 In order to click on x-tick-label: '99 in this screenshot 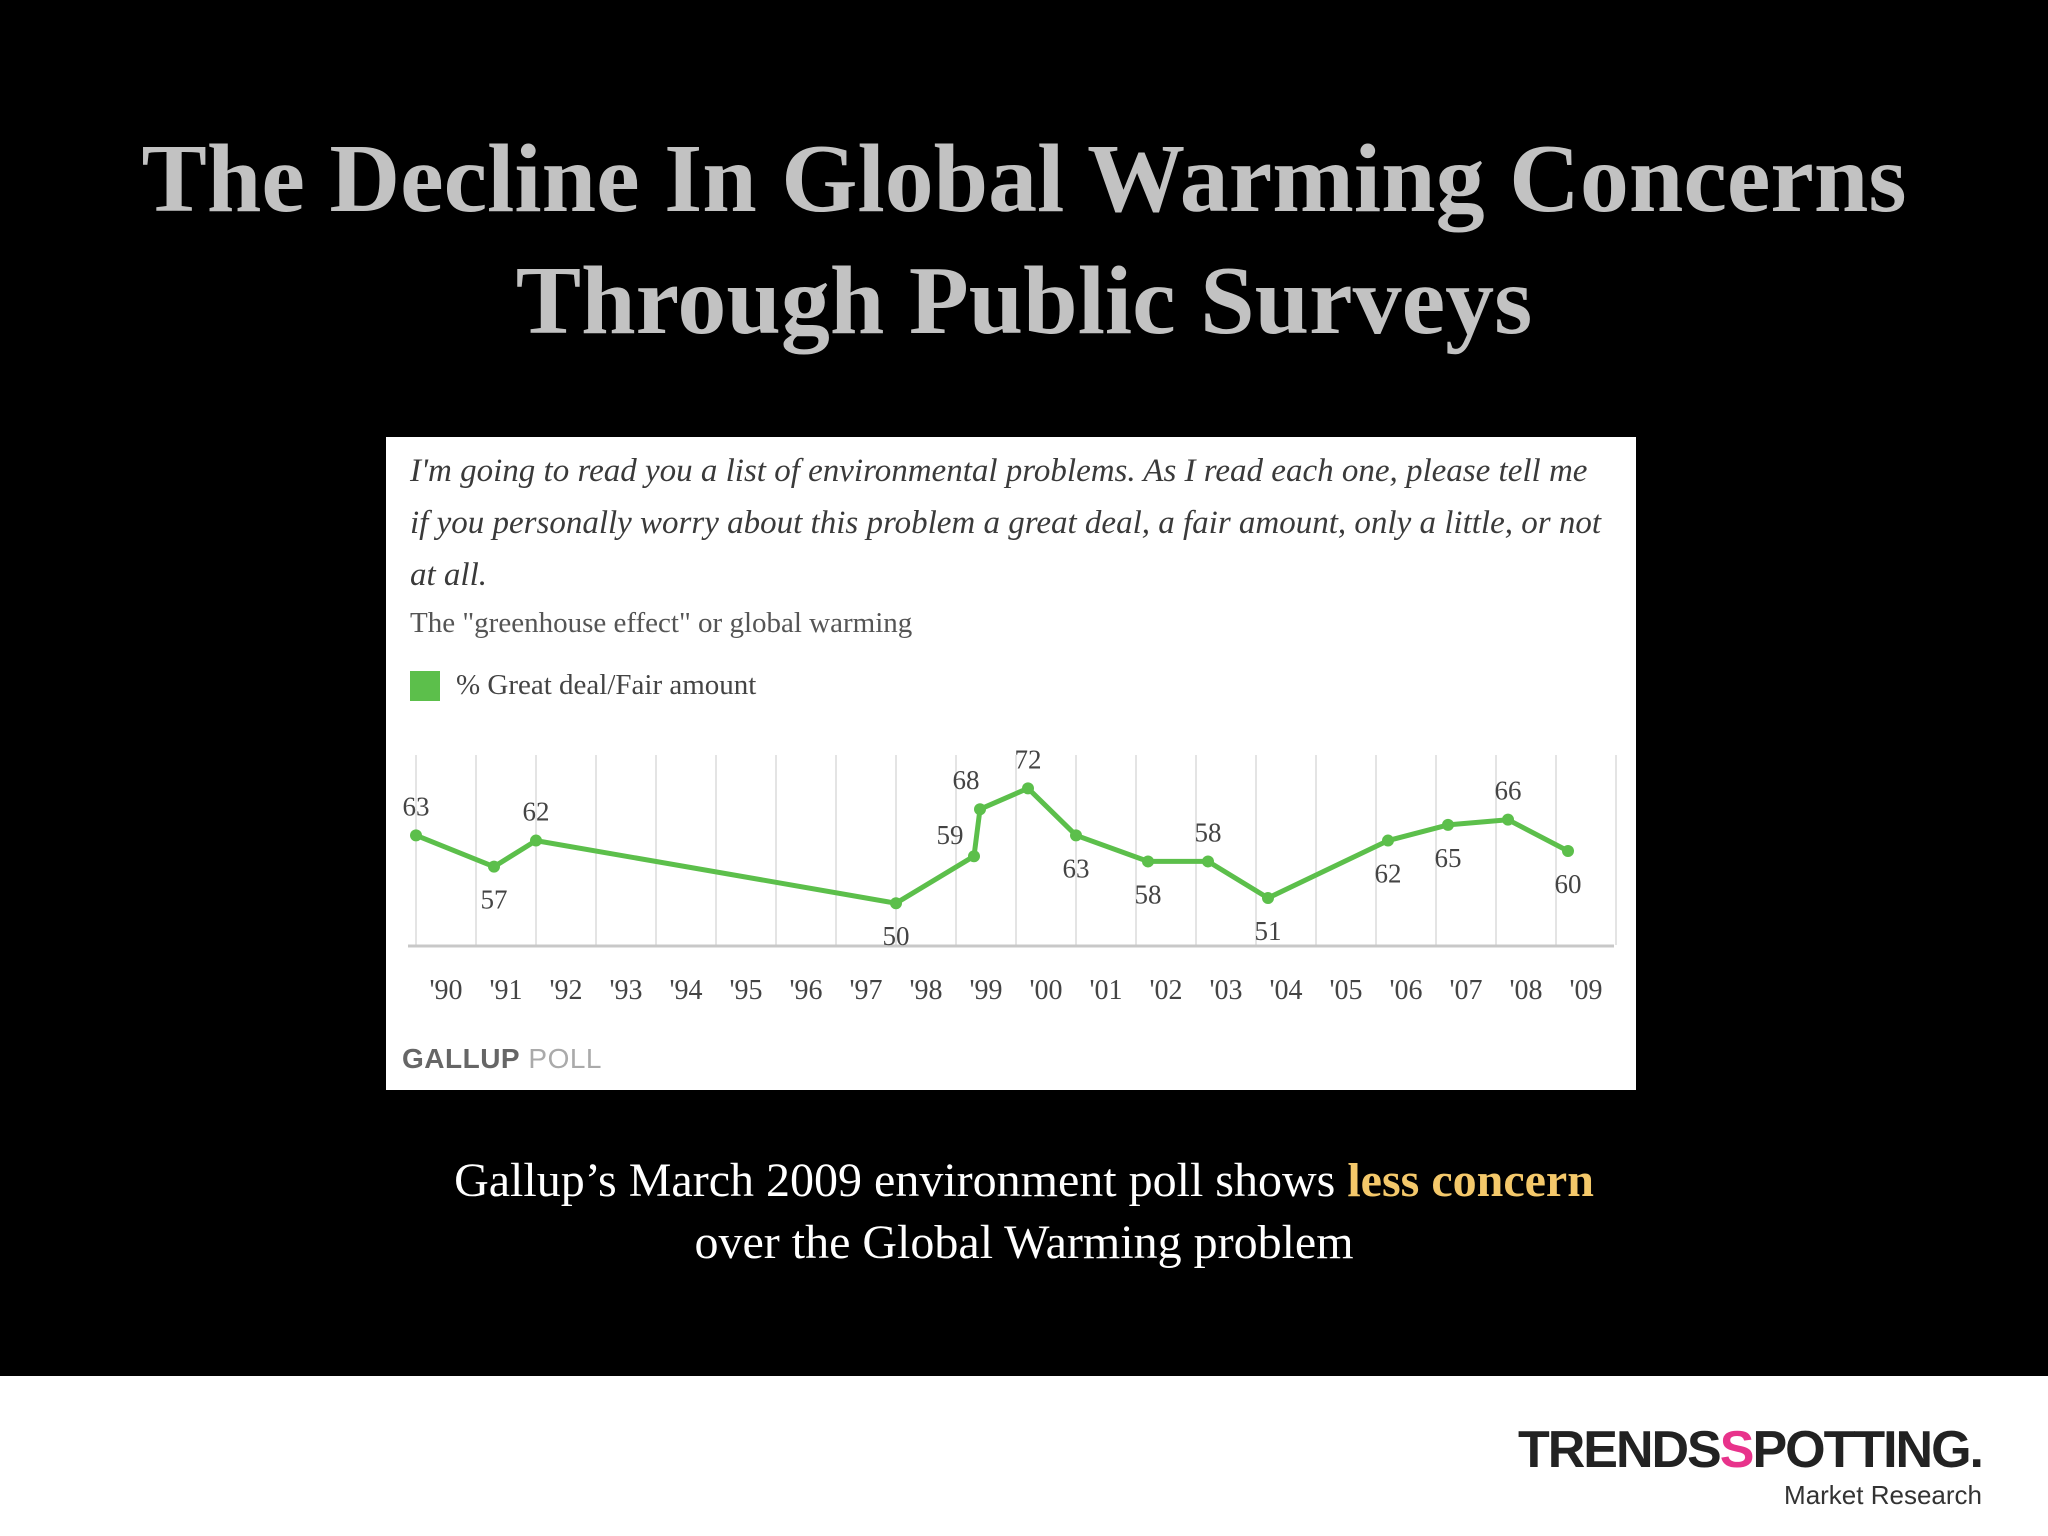, I will do `click(985, 990)`.